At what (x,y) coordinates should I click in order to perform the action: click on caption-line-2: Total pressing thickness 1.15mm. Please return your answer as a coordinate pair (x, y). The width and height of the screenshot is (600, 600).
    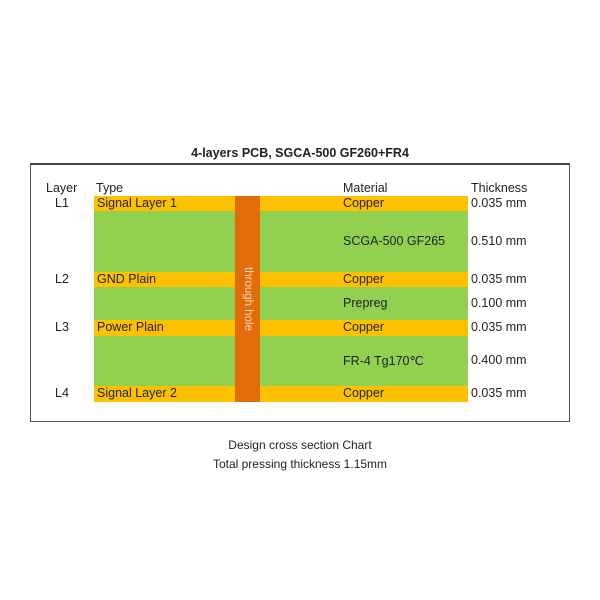
    Looking at the image, I should click on (300, 464).